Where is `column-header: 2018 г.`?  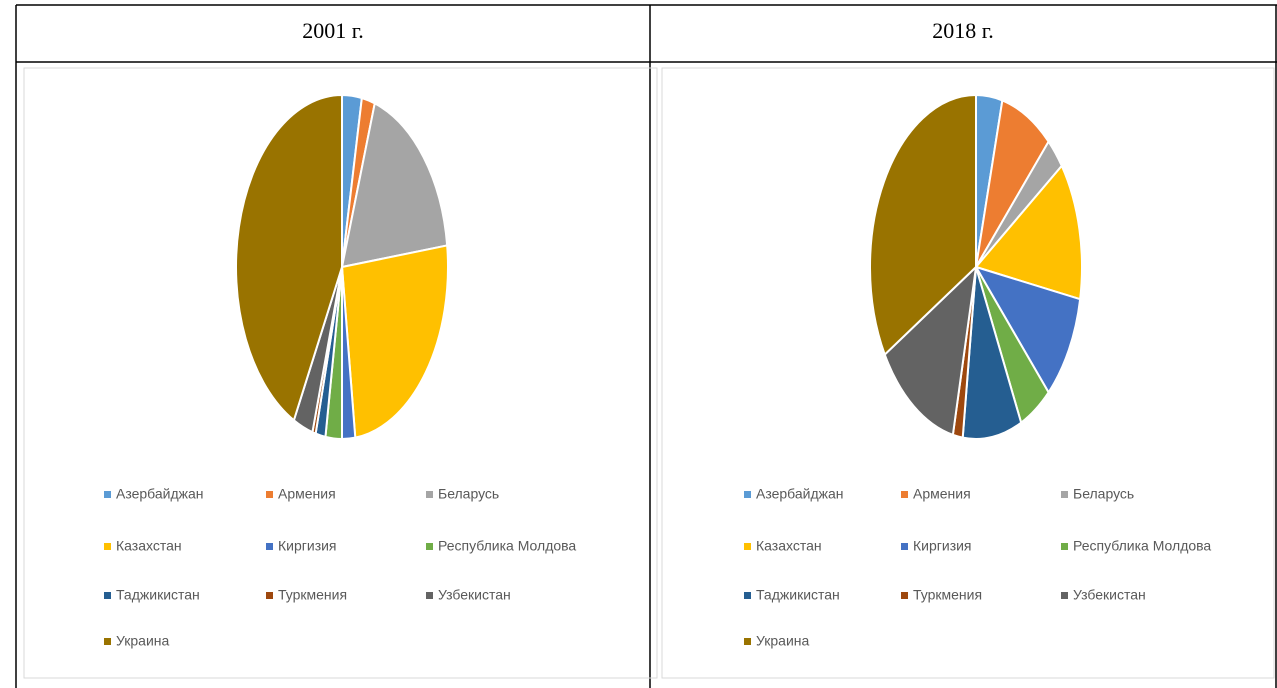
column-header: 2018 г. is located at coordinates (963, 30).